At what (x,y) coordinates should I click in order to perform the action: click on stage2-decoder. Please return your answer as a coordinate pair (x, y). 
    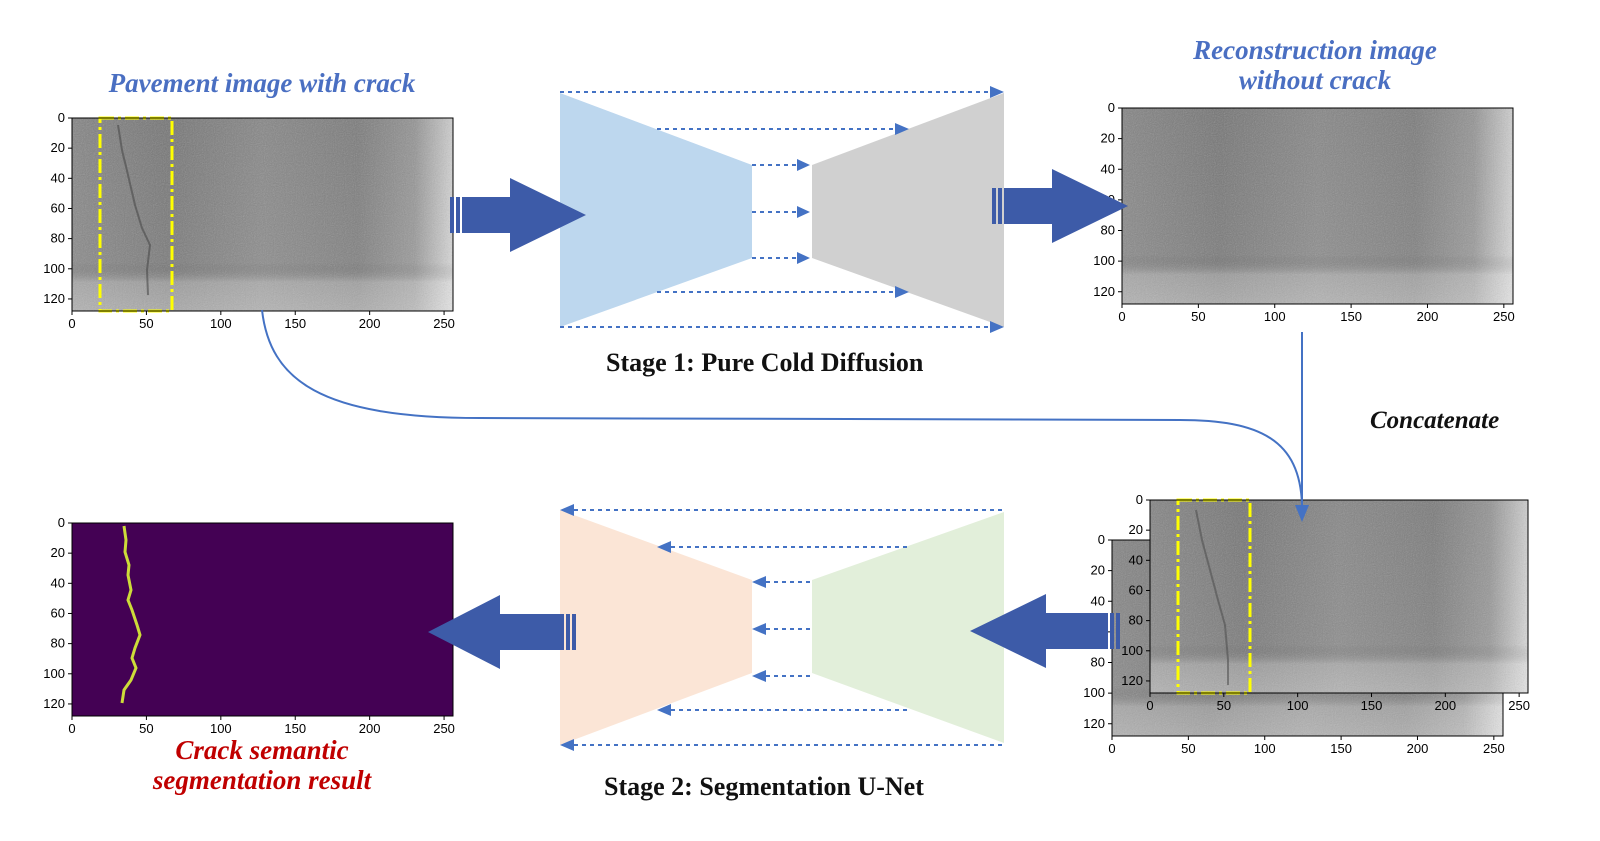
    Looking at the image, I should click on (656, 627).